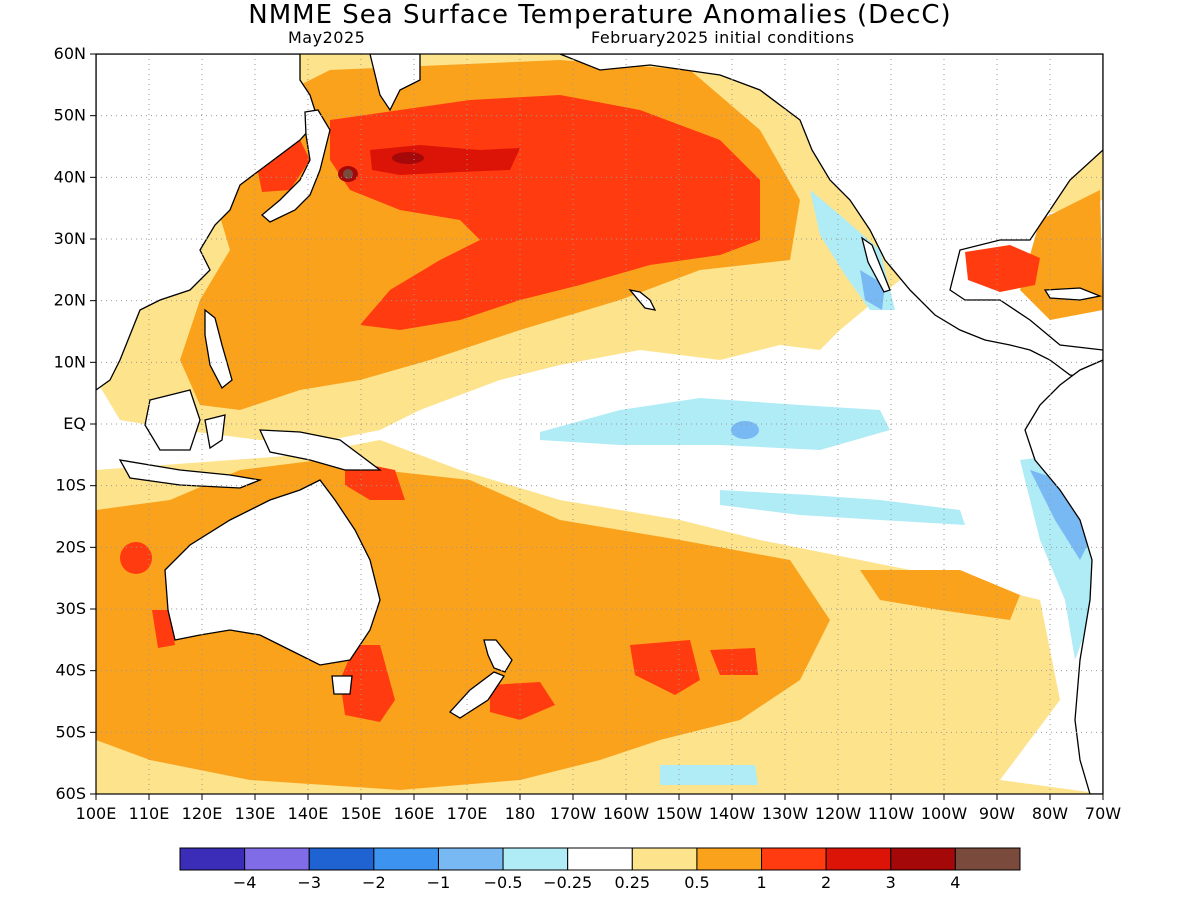 This screenshot has height=900, width=1200. Describe the element at coordinates (1103, 813) in the screenshot. I see `lon-tick-label: 70W` at that location.